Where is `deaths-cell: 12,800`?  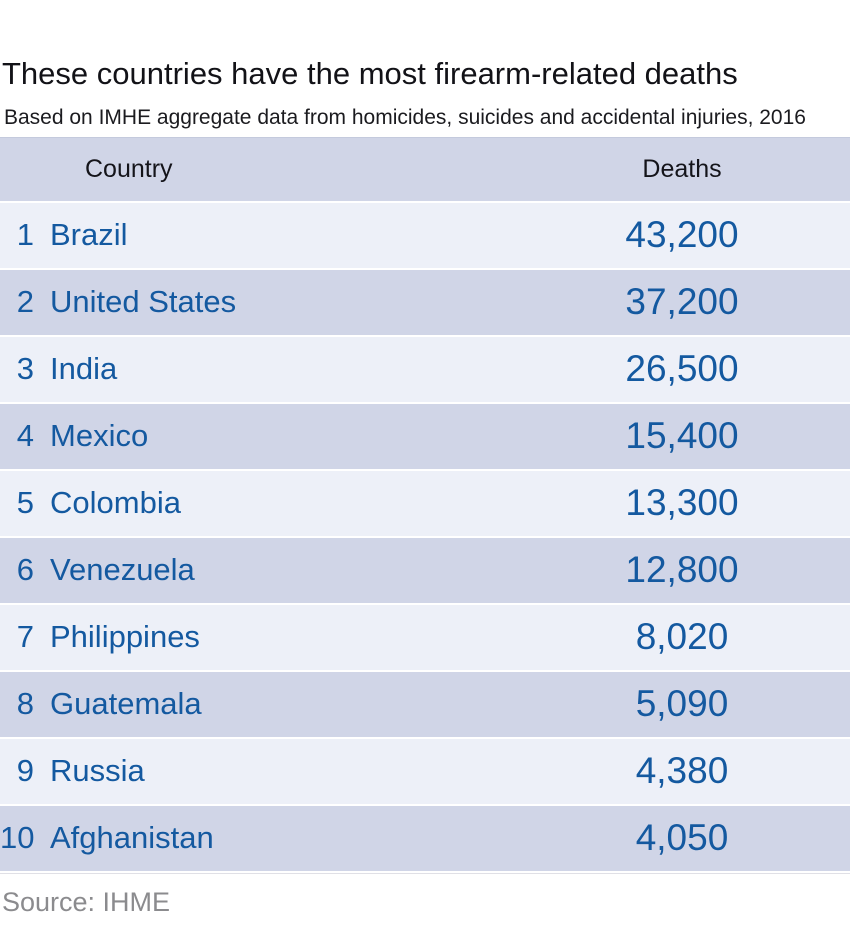
deaths-cell: 12,800 is located at coordinates (682, 570).